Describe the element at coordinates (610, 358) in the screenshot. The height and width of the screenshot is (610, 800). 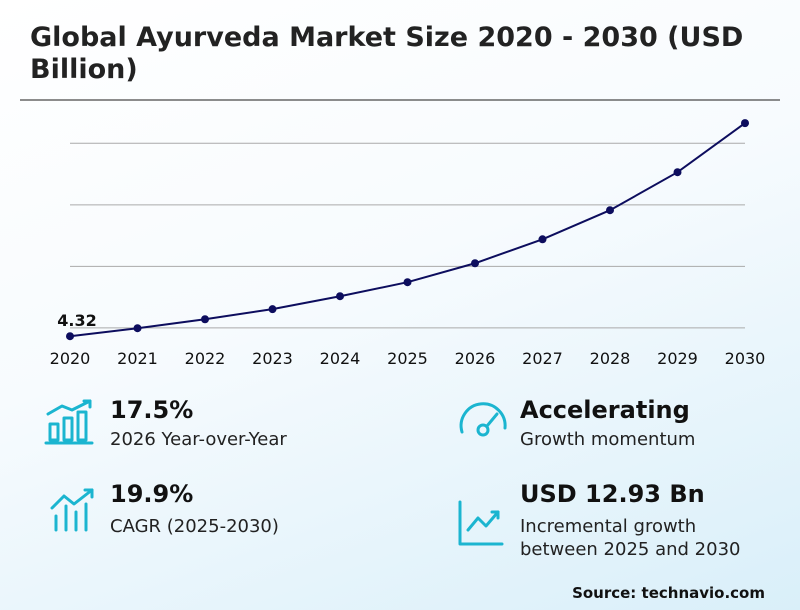
I see `x-tick-label: 2028` at that location.